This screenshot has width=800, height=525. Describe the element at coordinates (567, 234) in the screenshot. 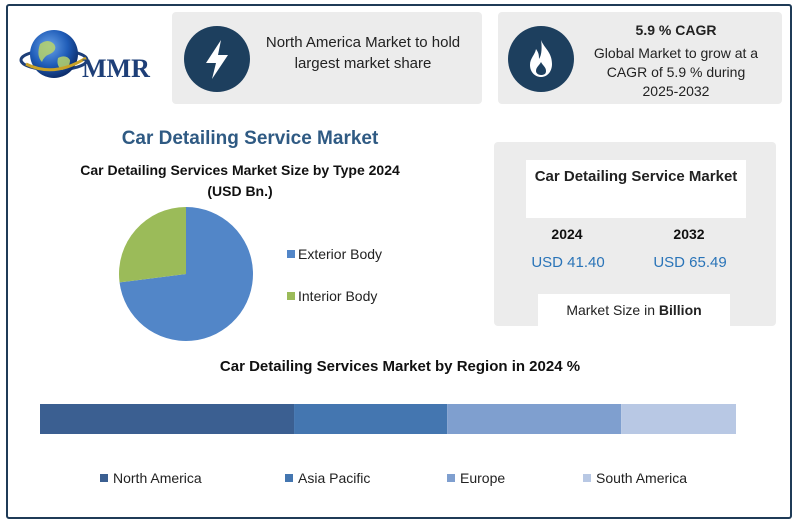

I see `year-2024-label: 2024` at that location.